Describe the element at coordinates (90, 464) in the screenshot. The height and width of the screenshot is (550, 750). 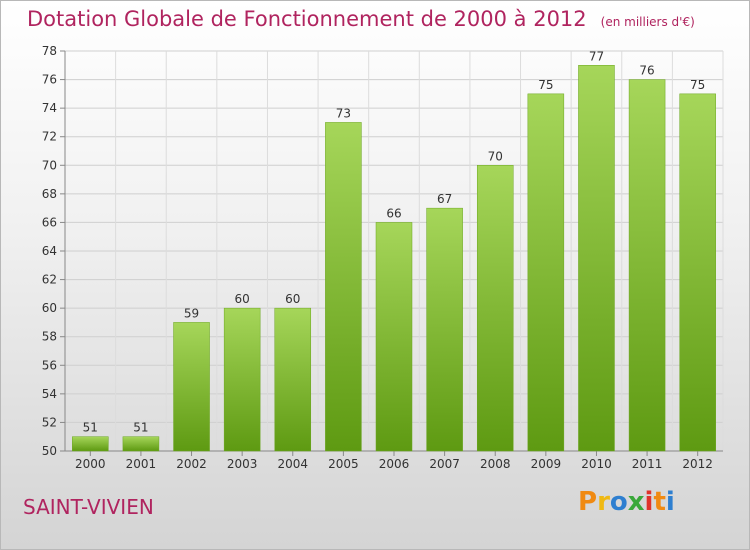
I see `x-tick-label-2000: 2000` at that location.